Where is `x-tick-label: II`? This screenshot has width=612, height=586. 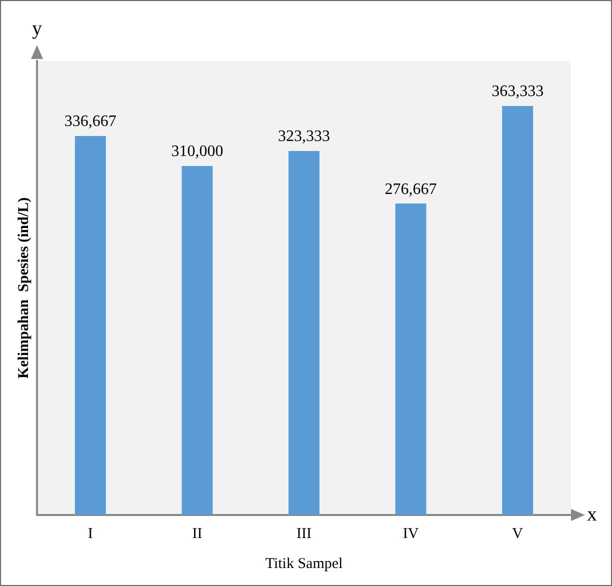
x-tick-label: II is located at coordinates (197, 534).